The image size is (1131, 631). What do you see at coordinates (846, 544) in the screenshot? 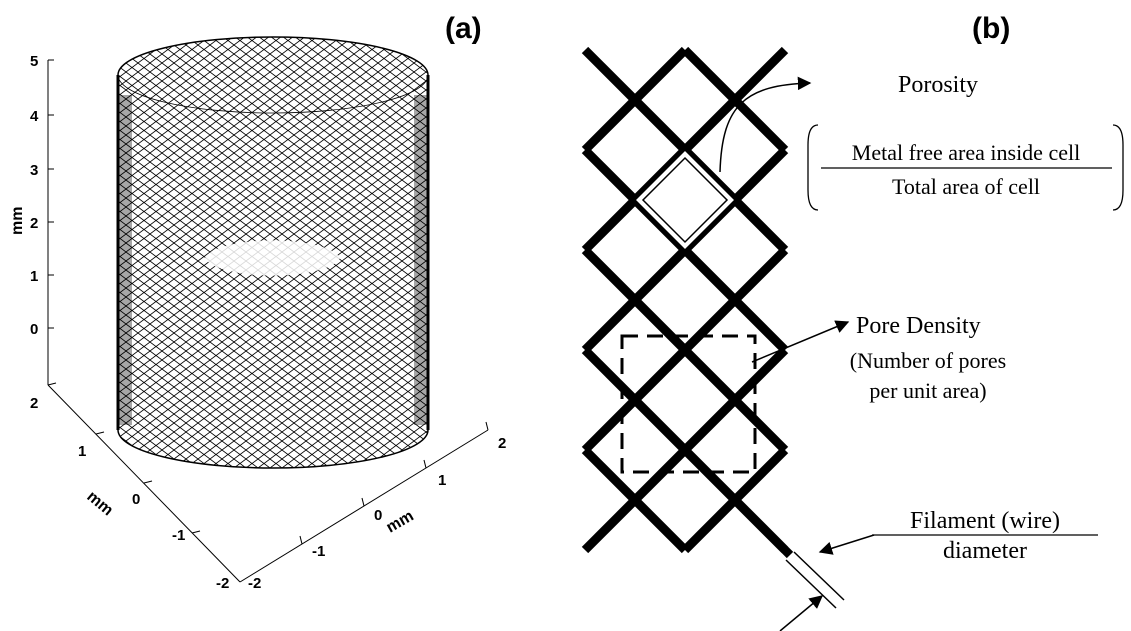
I see `filament-arrow-top` at bounding box center [846, 544].